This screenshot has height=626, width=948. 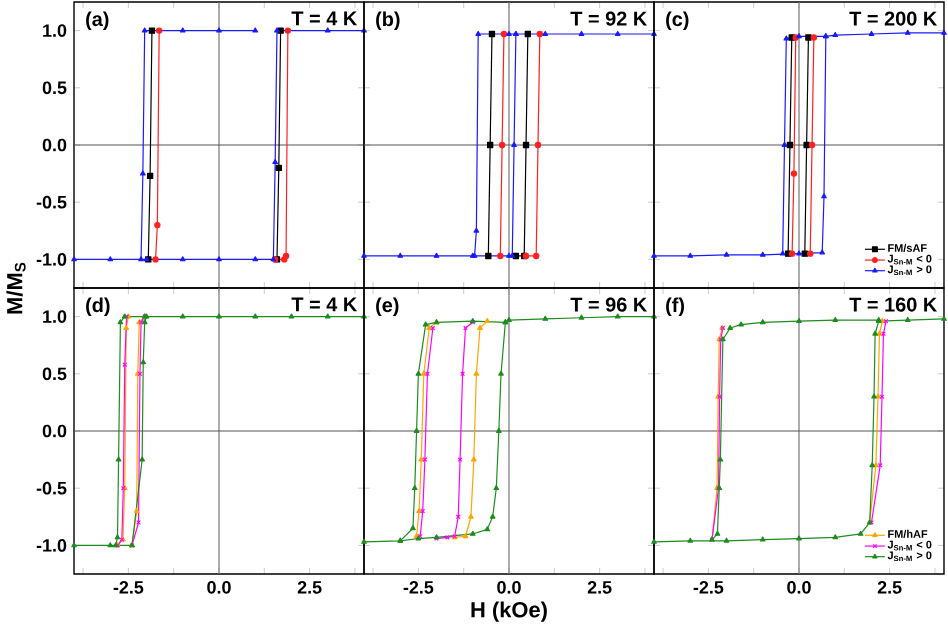 I want to click on annotation: T = 96 K, so click(x=609, y=304).